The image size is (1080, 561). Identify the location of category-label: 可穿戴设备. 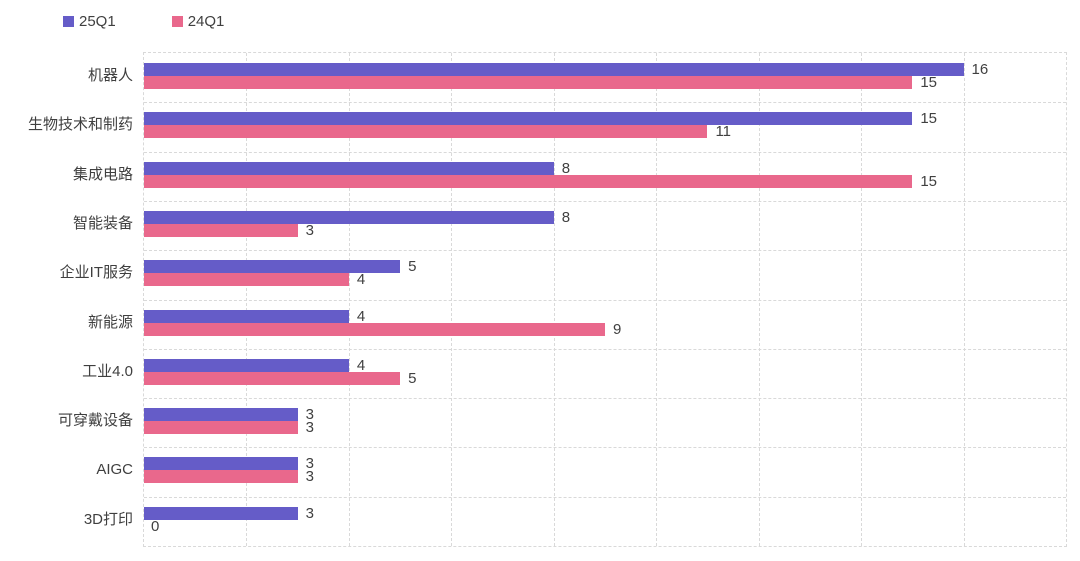
(95, 421).